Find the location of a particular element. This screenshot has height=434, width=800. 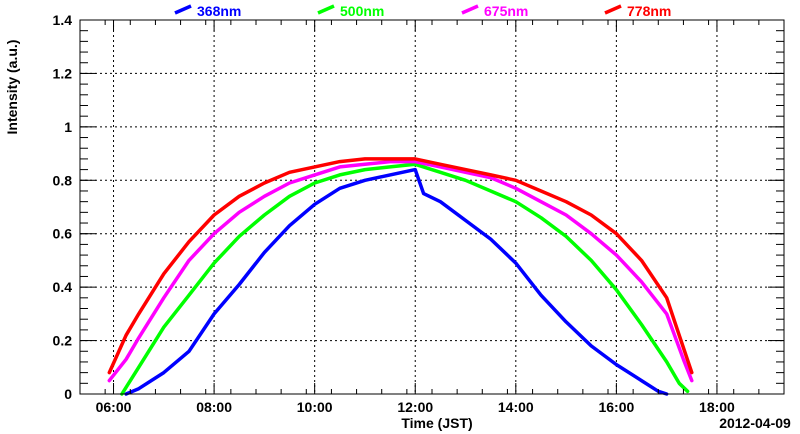

legend-label-368nm: 368nm is located at coordinates (219, 11).